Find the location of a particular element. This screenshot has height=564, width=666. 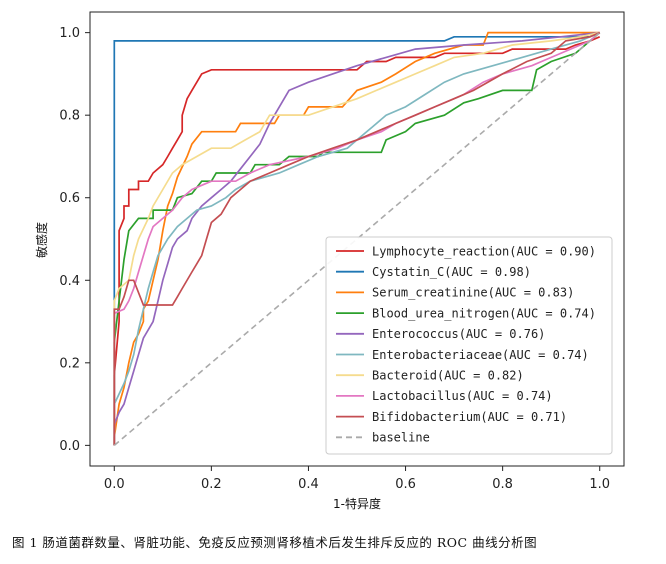

legend-label: Cystatin_C(AUC = 0.98) is located at coordinates (451, 272).